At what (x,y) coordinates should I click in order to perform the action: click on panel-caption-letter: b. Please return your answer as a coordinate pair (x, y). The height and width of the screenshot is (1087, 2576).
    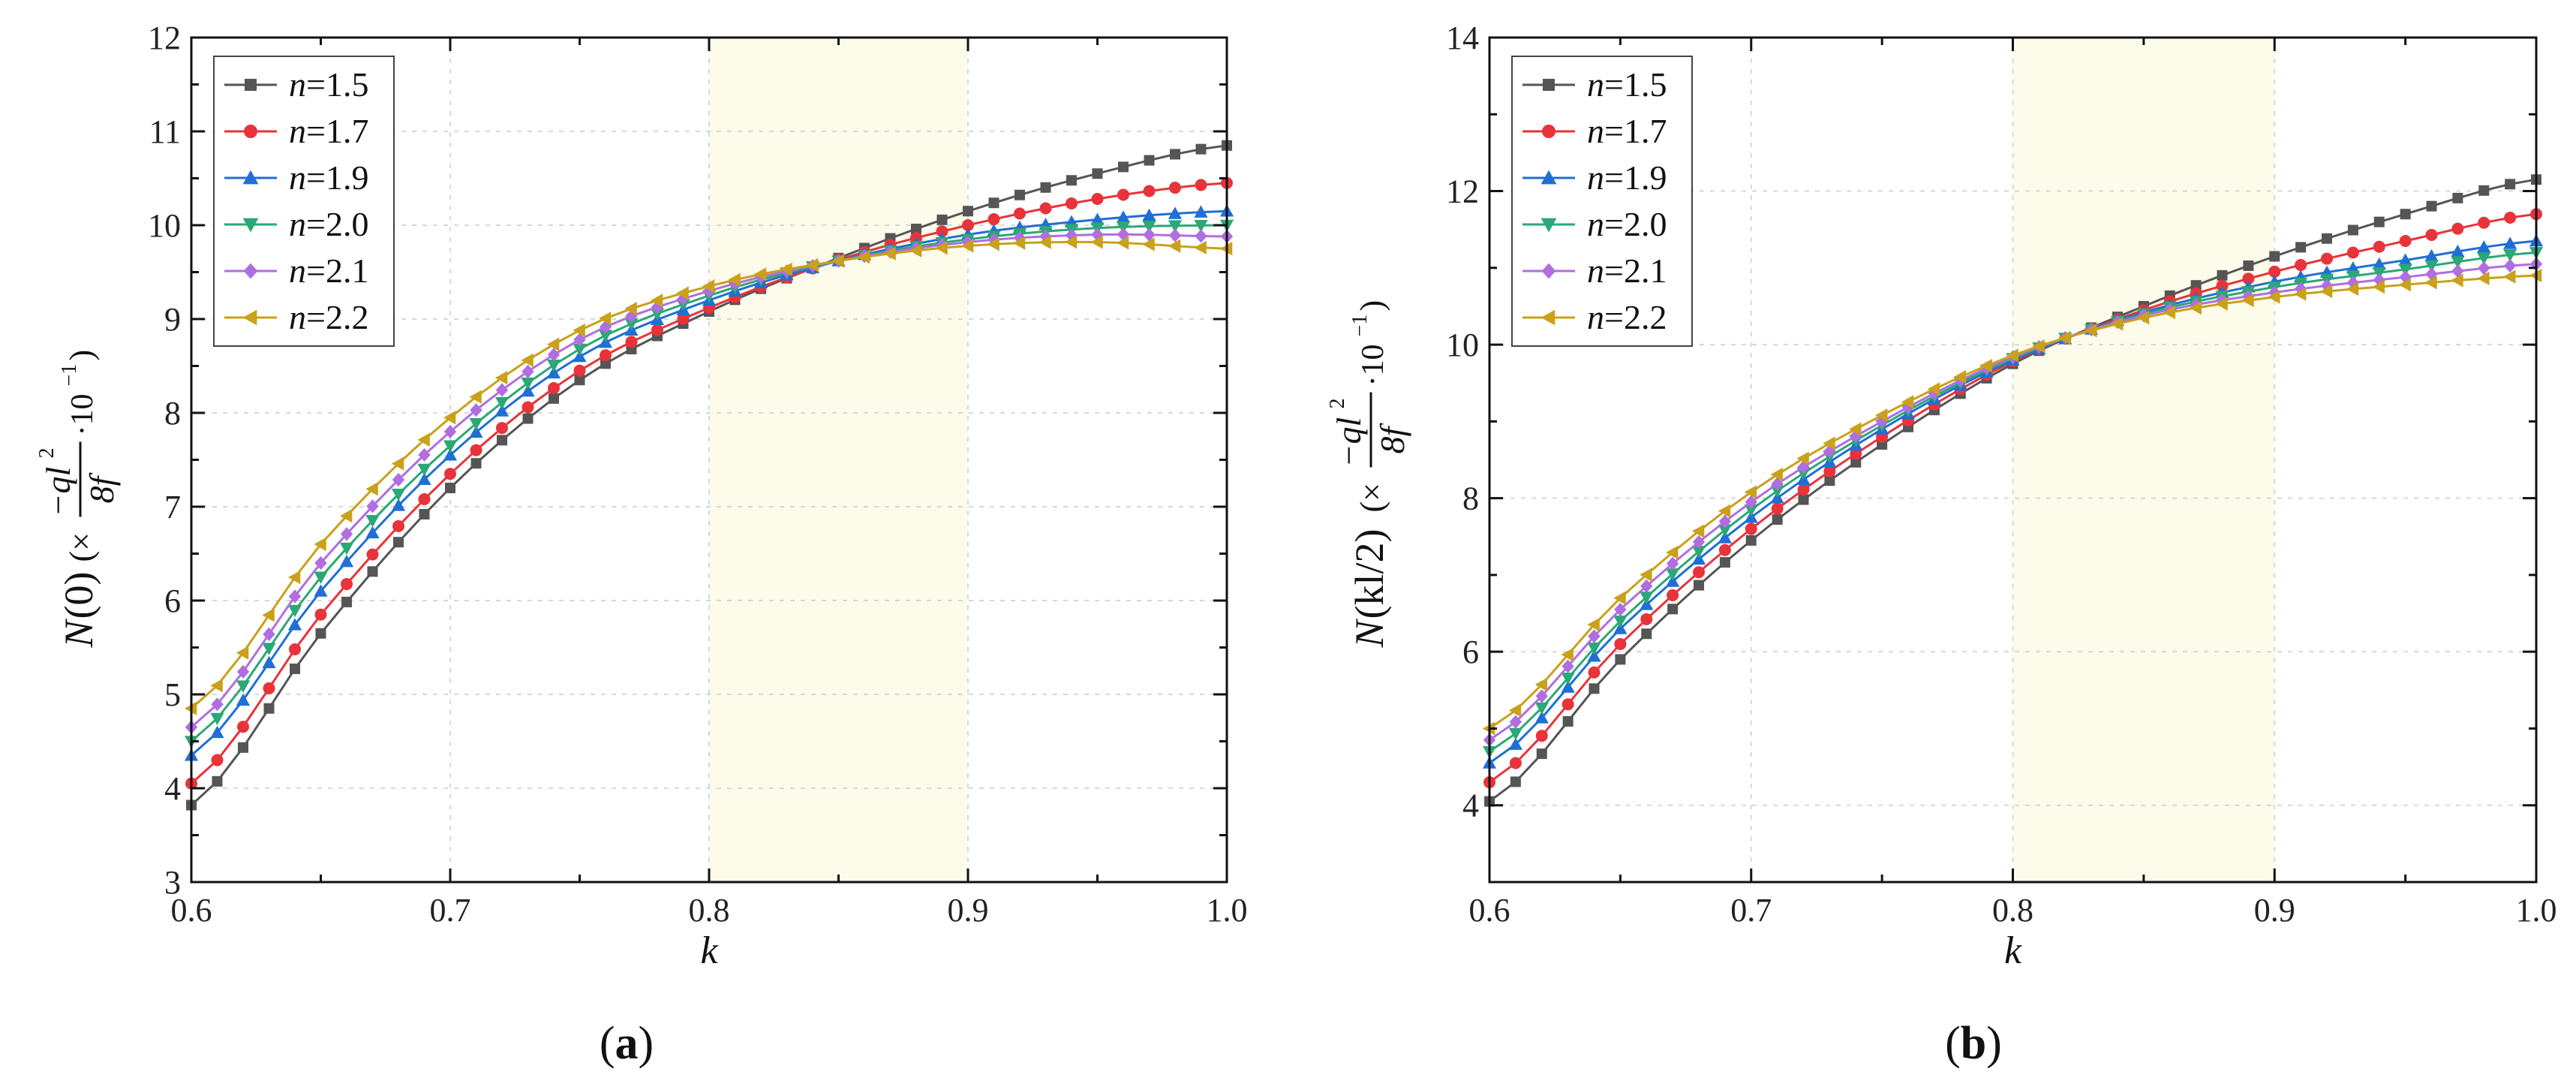
    Looking at the image, I should click on (1973, 1044).